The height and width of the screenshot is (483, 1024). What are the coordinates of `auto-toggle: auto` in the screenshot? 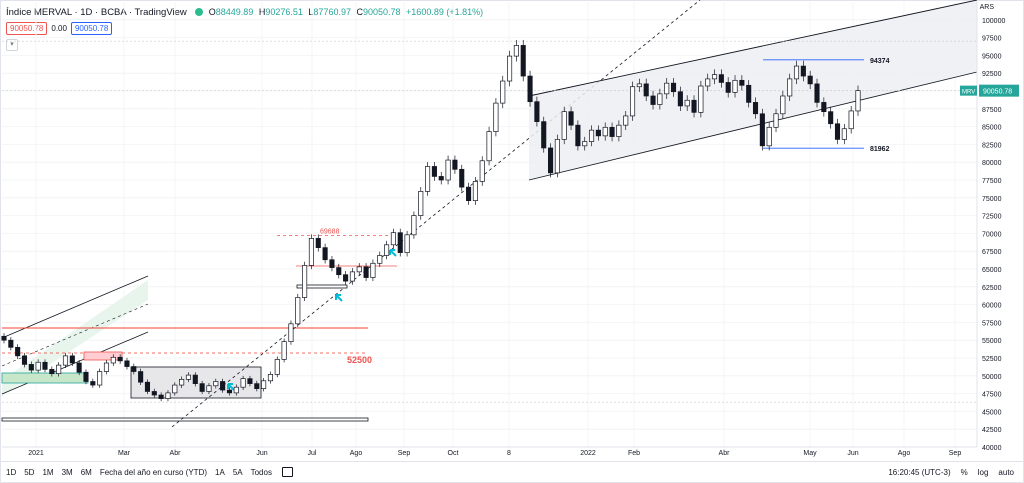 It's located at (1006, 472).